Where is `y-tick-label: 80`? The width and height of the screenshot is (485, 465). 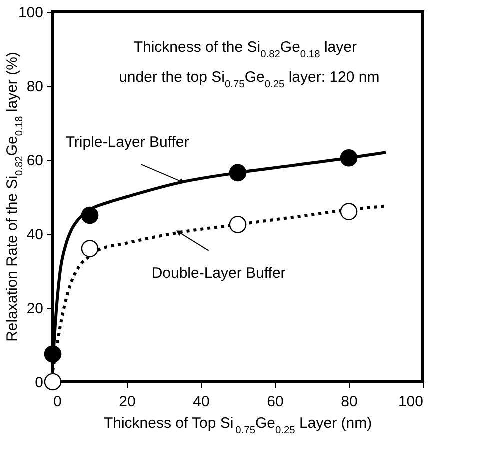
y-tick-label: 80 is located at coordinates (35, 87).